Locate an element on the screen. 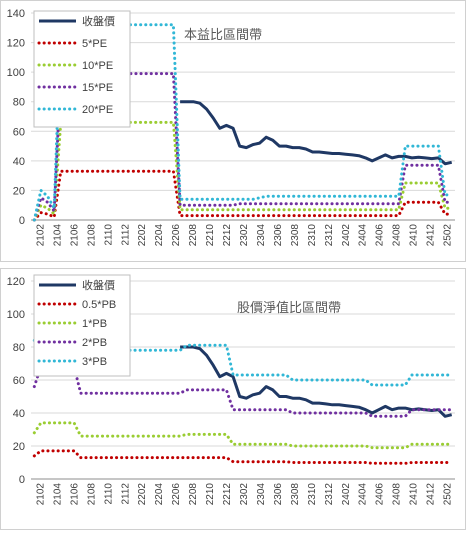 The width and height of the screenshot is (466, 534). legend-label: 2*PB is located at coordinates (94, 343).